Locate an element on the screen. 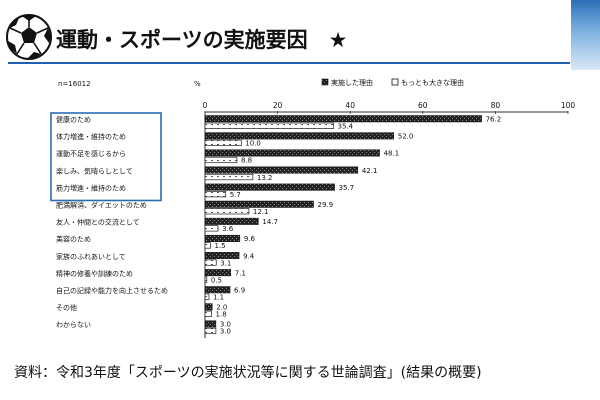 The image size is (600, 400). legend-label-main-reason: もっとも大きな理由 is located at coordinates (432, 82).